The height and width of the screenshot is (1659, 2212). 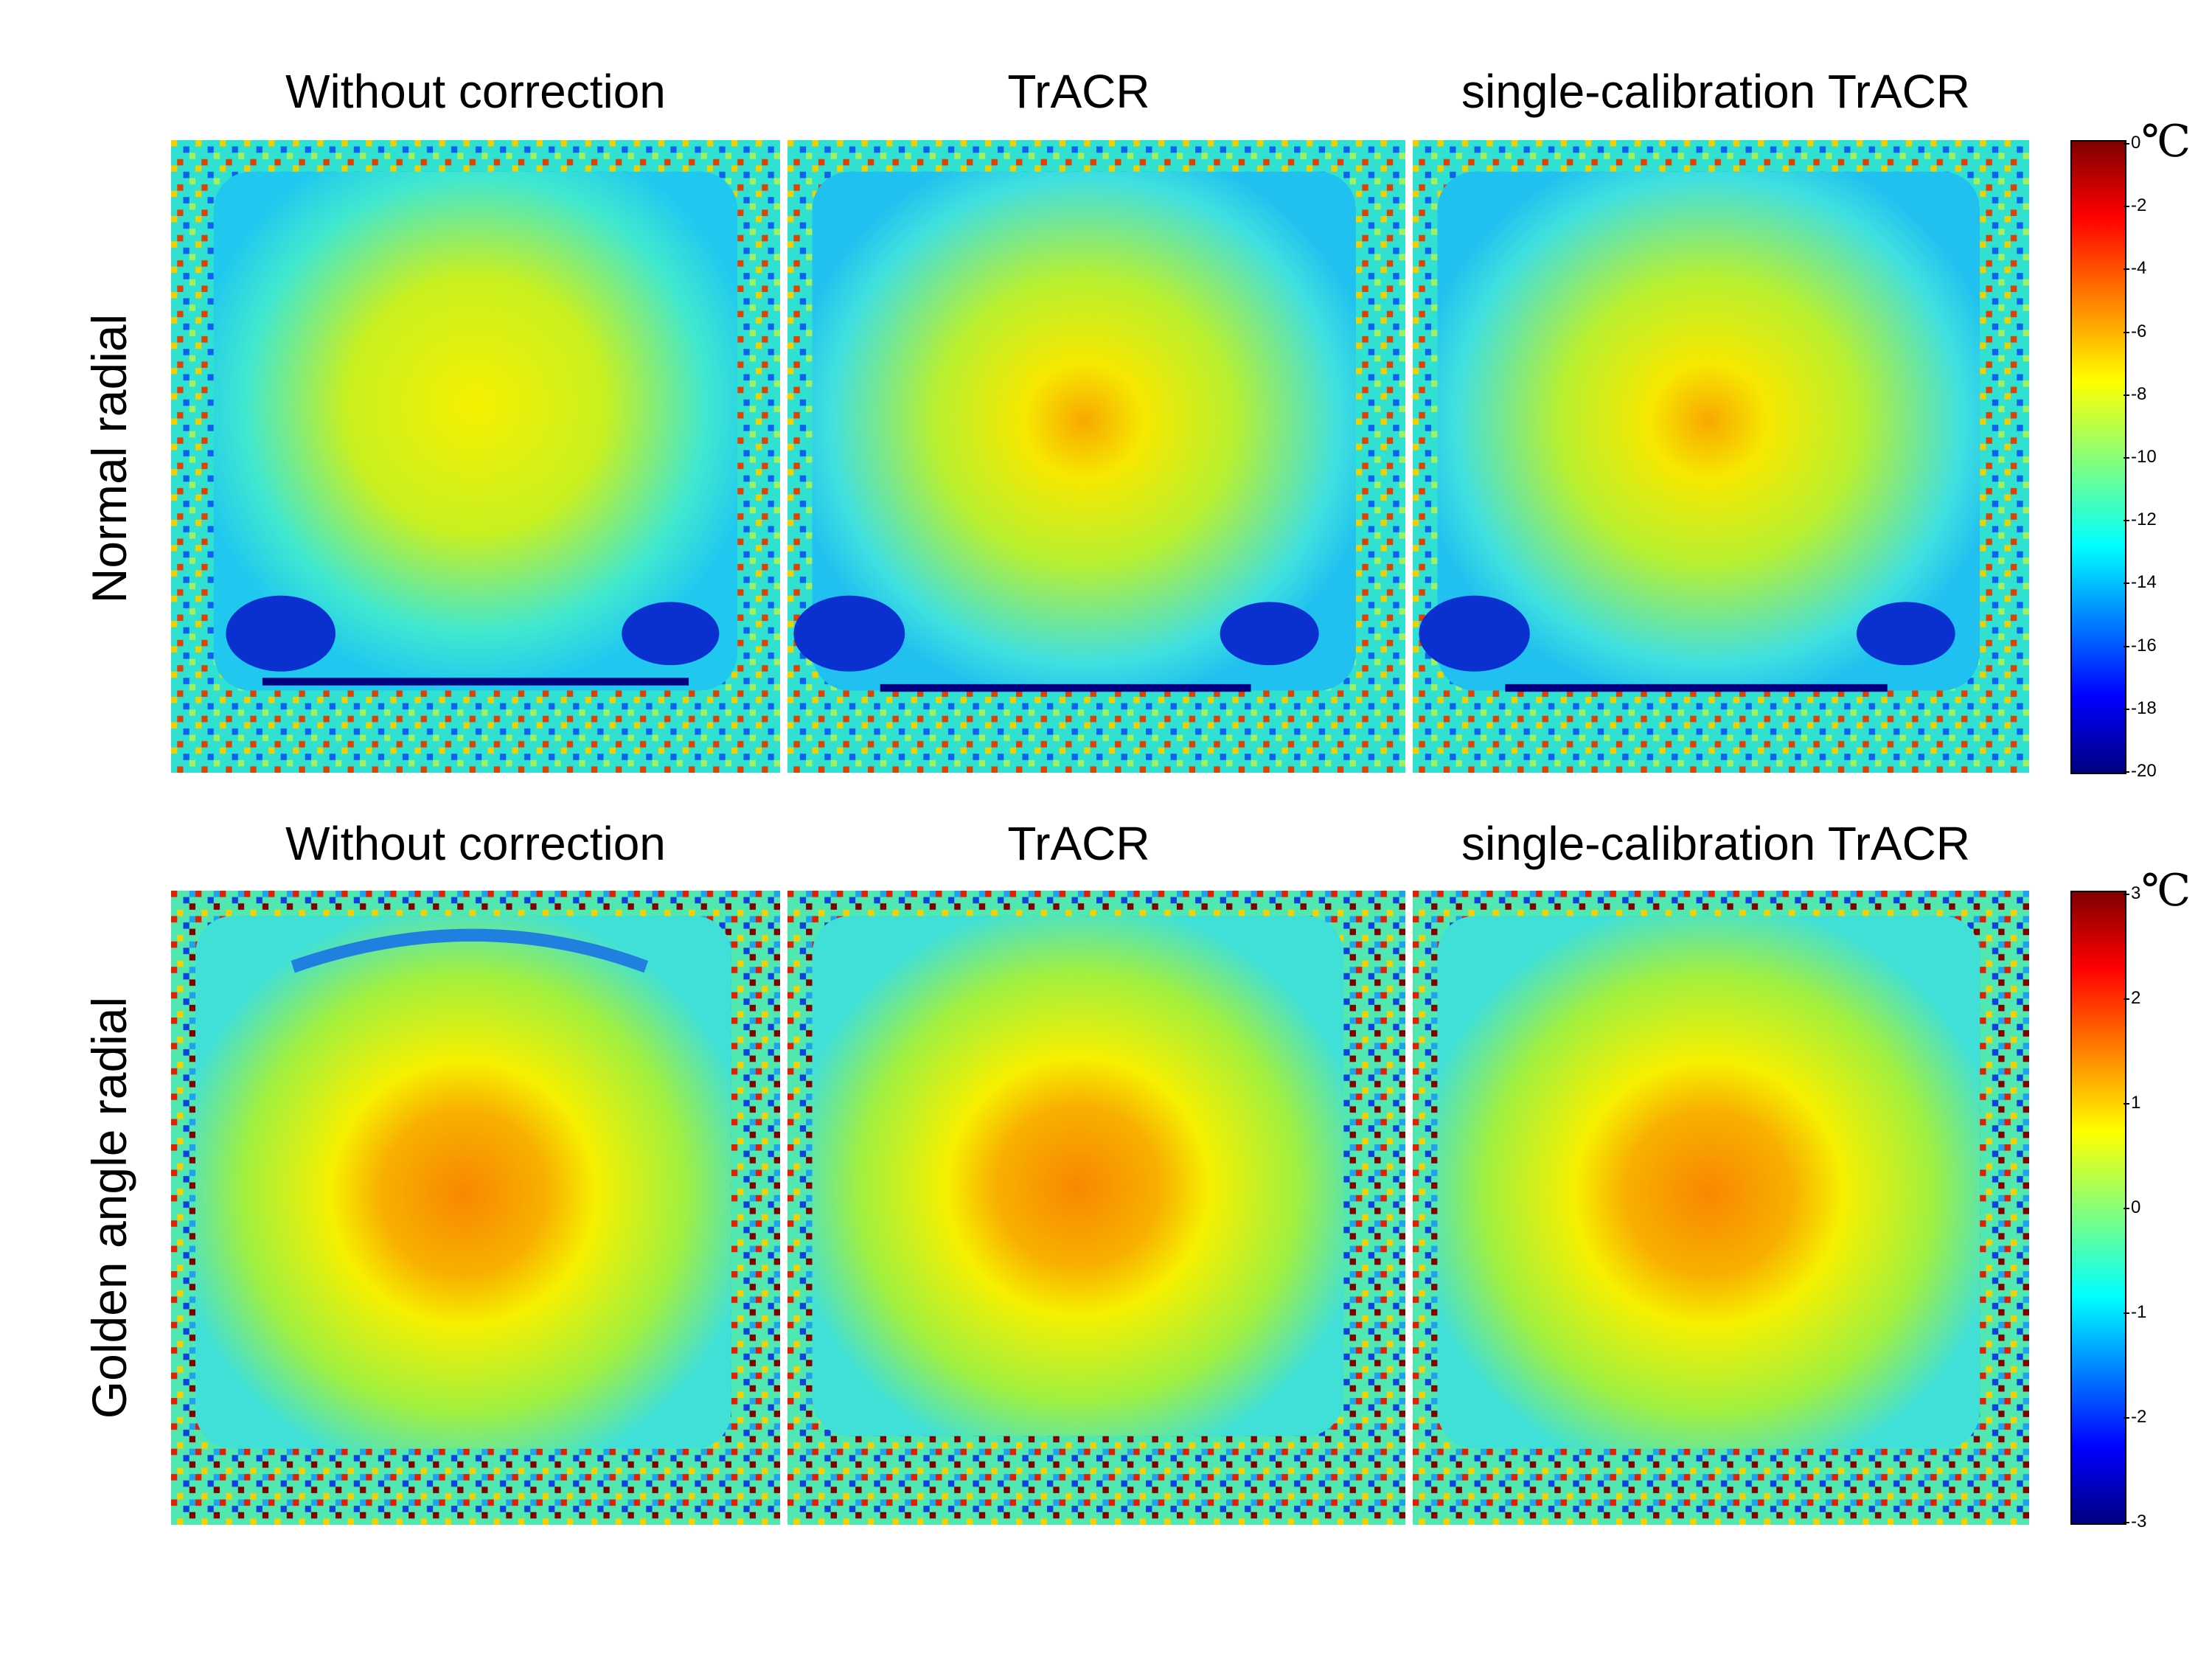 What do you see at coordinates (2132, 893) in the screenshot?
I see `colorbar-golden-angle-radial-tick-0: 3` at bounding box center [2132, 893].